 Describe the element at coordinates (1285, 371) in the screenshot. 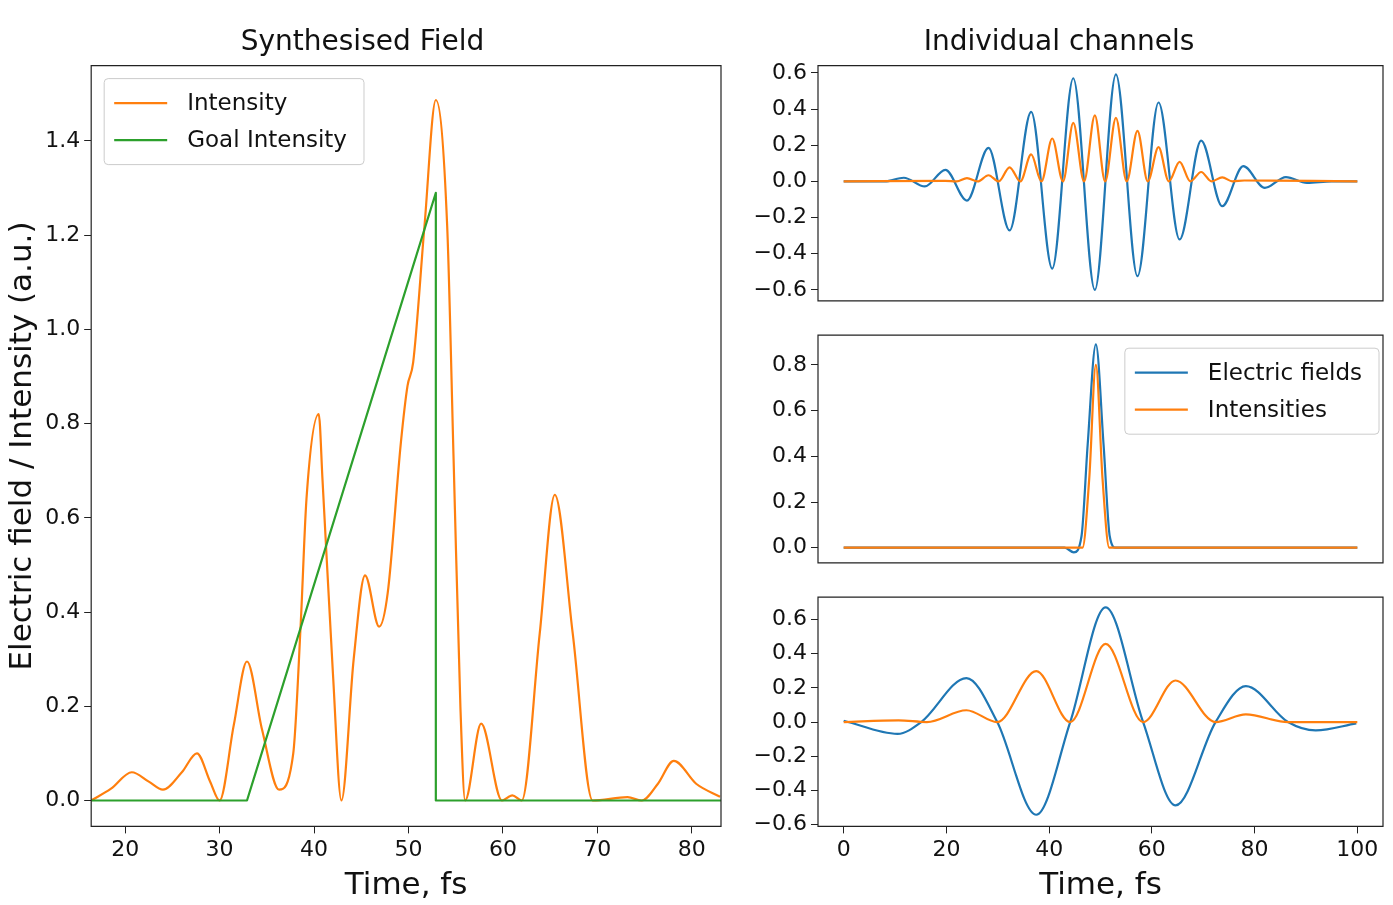

I see `legend-label: Electric fields` at that location.